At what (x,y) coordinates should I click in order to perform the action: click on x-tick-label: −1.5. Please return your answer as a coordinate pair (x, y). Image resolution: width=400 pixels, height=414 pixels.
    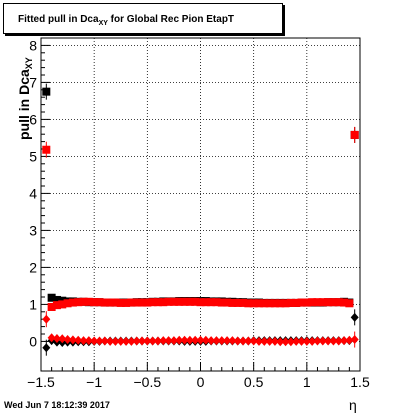
    Looking at the image, I should click on (41, 382).